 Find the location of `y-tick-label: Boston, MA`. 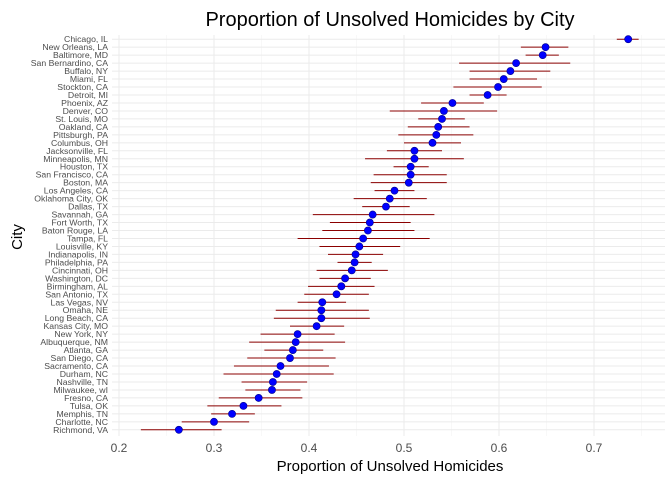

y-tick-label: Boston, MA is located at coordinates (85, 183).